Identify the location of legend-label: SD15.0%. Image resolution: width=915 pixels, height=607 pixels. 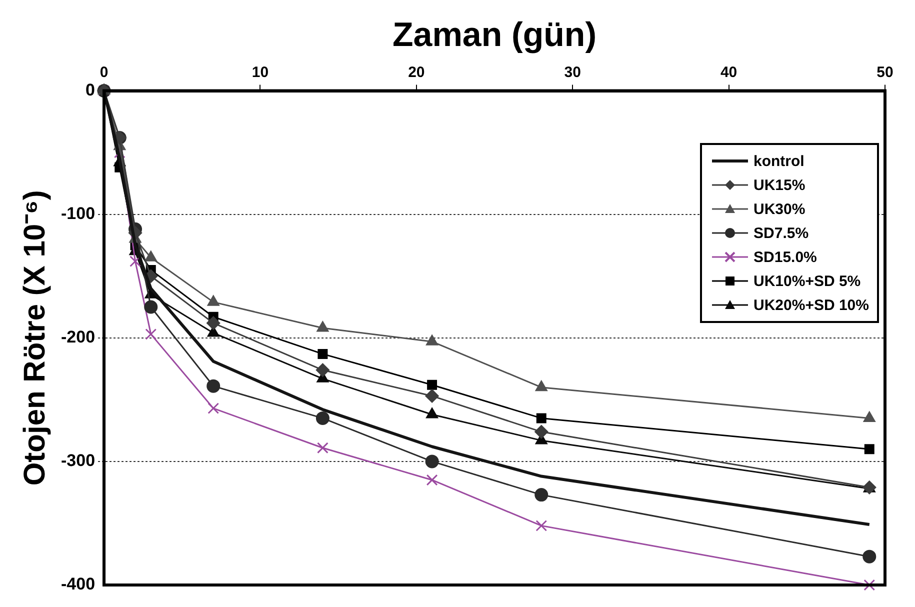
(785, 257).